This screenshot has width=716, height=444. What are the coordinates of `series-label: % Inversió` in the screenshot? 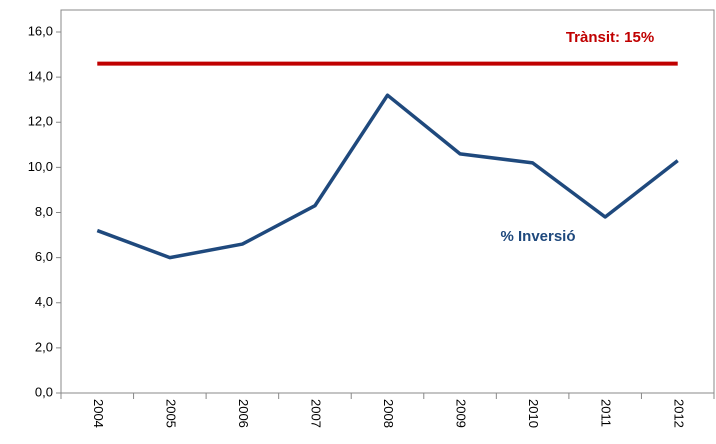 It's located at (537, 236).